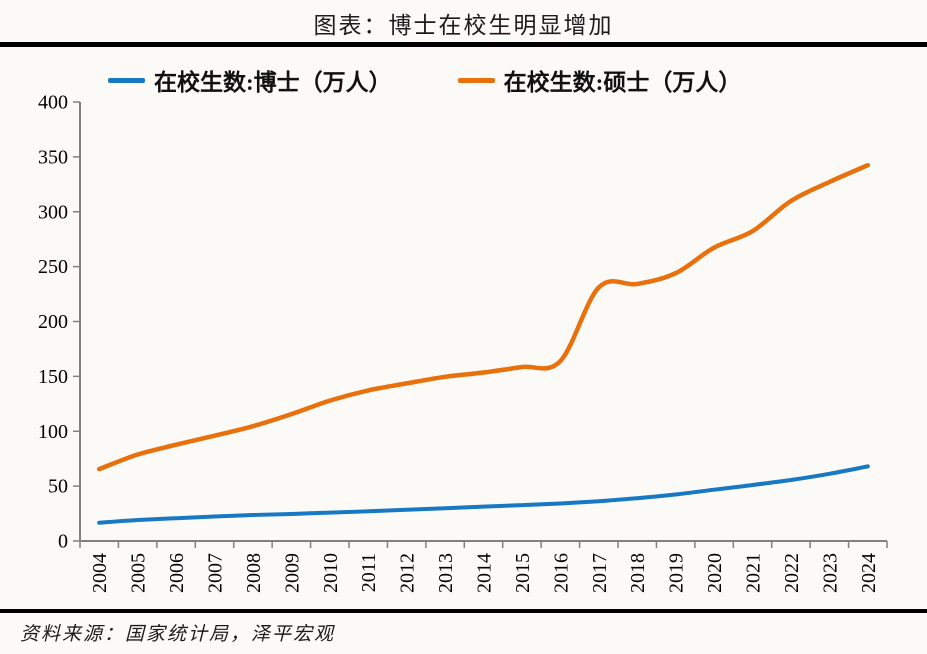  Describe the element at coordinates (463, 611) in the screenshot. I see `bottom-divider` at that location.